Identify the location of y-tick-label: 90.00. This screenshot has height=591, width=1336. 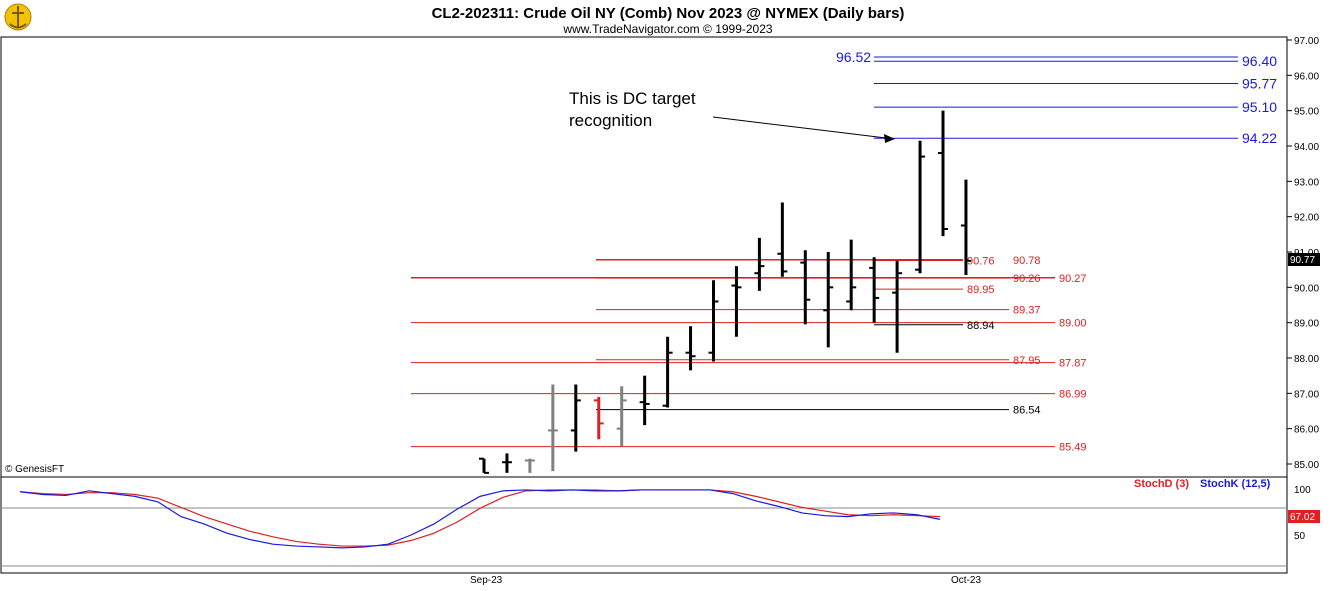
(1306, 288).